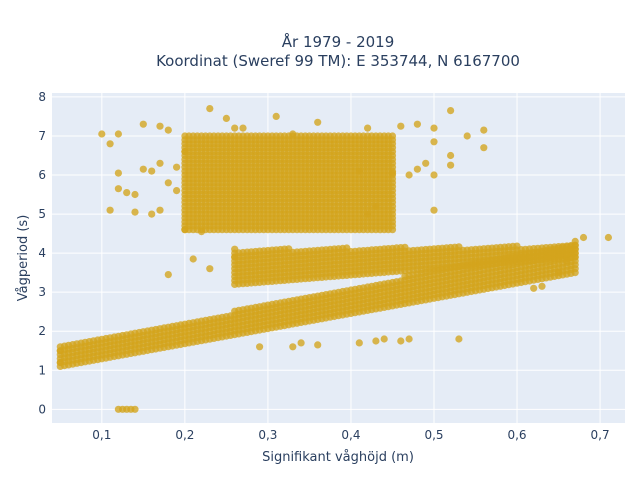 Image resolution: width=640 pixels, height=484 pixels. I want to click on x-axis-title: Signifikant våghöjd (m), so click(338, 457).